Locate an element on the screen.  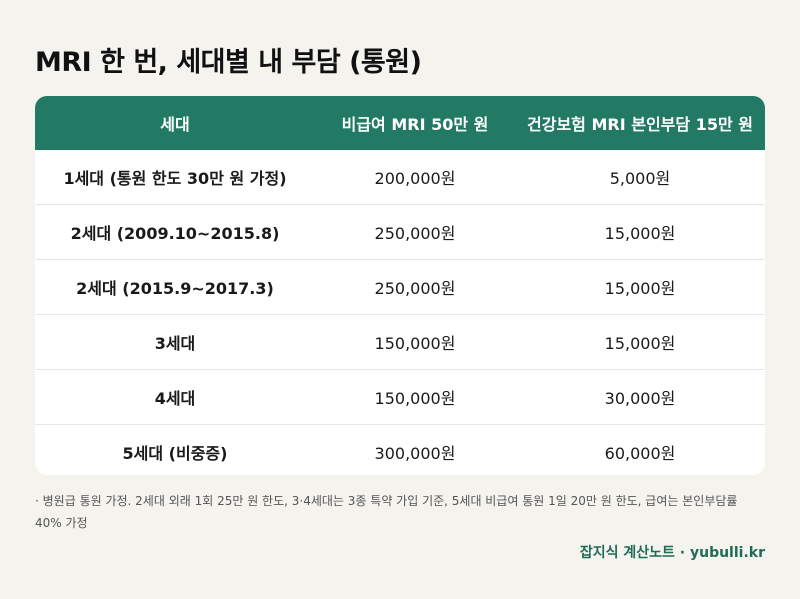
table-row: 2세대 (2009.10~2015.8) 250,000원 15,000원 is located at coordinates (400, 232).